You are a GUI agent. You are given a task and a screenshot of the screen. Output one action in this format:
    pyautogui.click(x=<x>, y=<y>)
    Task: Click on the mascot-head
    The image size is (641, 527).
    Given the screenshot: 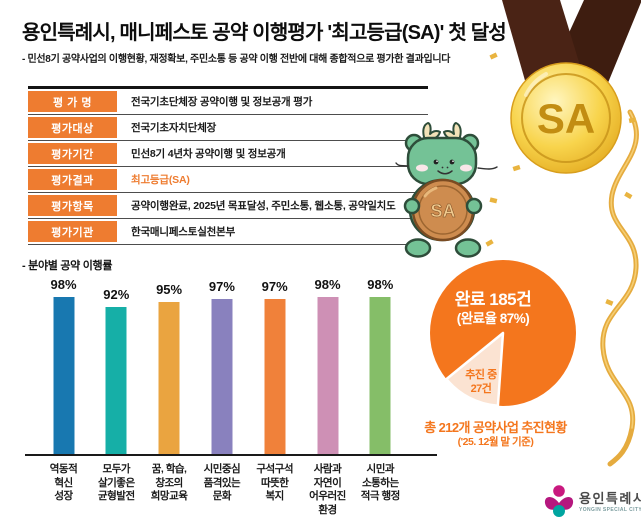 What is the action you would take?
    pyautogui.click(x=442, y=161)
    